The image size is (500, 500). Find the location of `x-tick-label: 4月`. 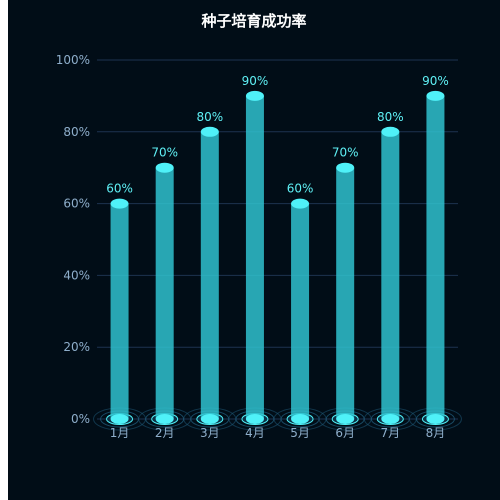

x-tick-label: 4月 is located at coordinates (255, 433).